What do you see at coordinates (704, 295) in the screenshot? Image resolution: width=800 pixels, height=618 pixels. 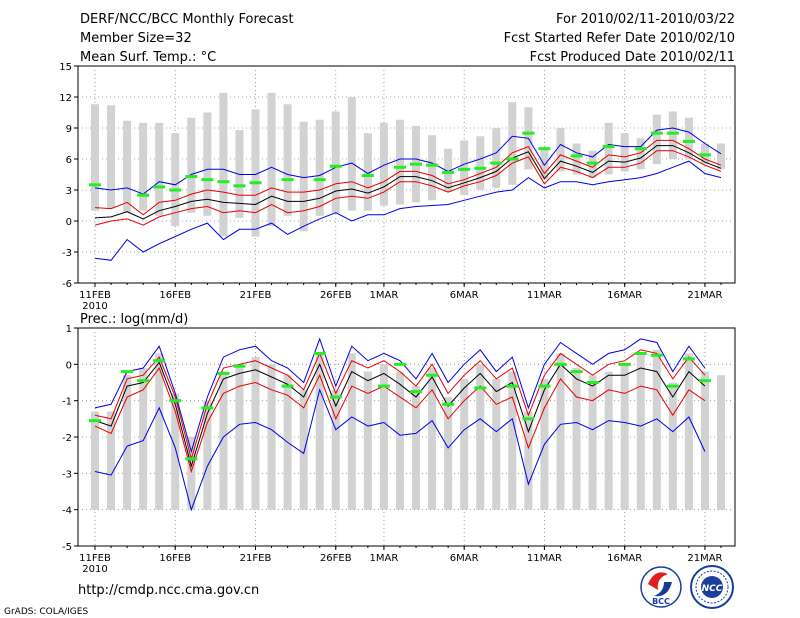 I see `x-tick-label: 21MAR` at bounding box center [704, 295].